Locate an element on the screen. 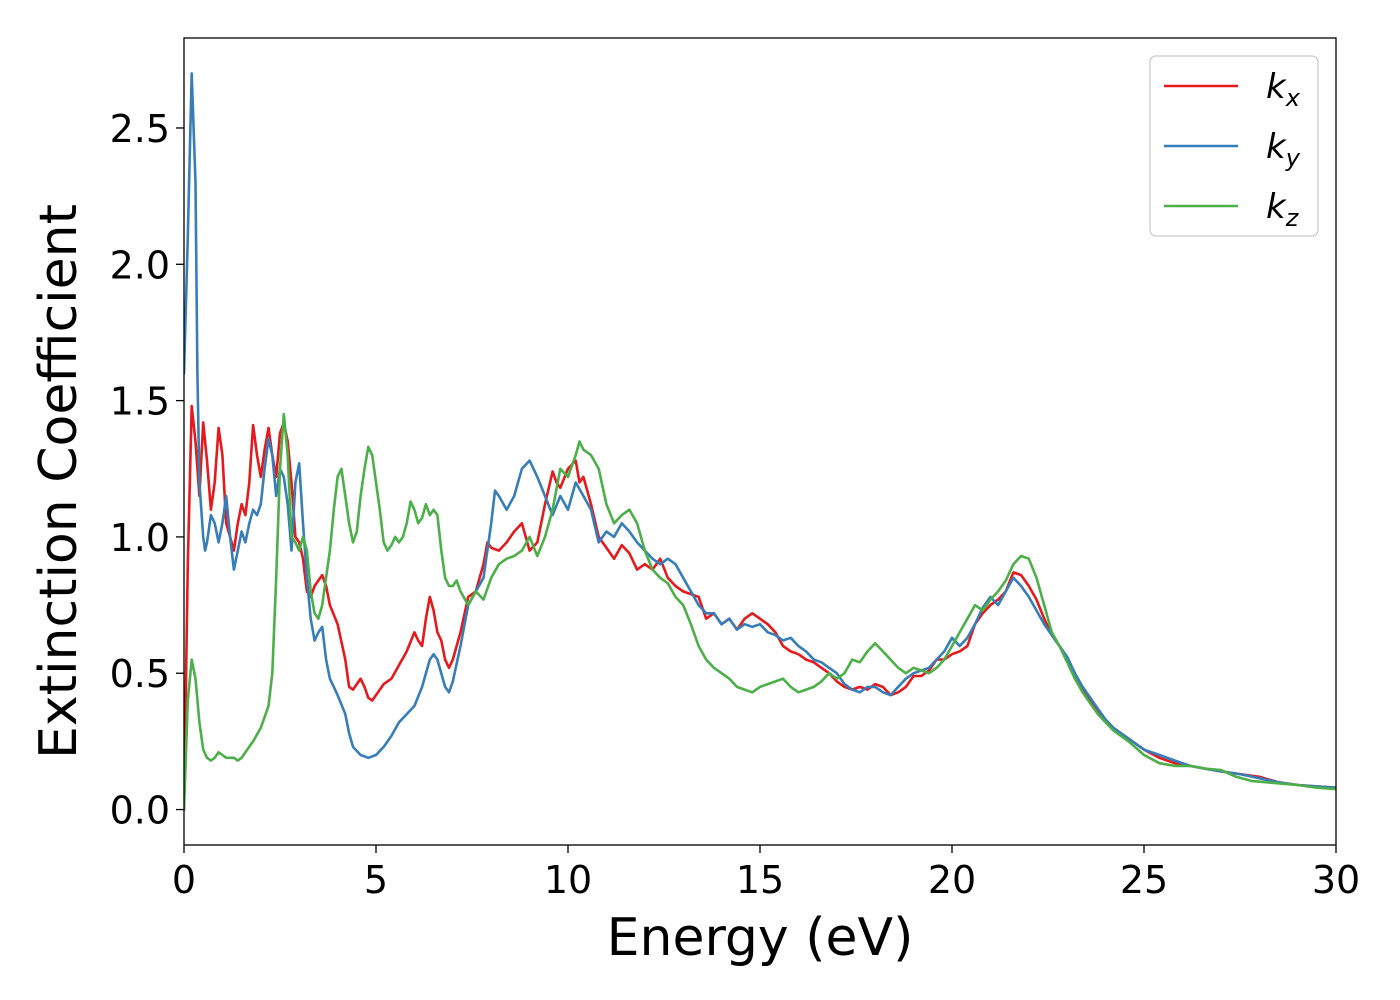  y-tick-label: 0.5 is located at coordinates (140, 674).